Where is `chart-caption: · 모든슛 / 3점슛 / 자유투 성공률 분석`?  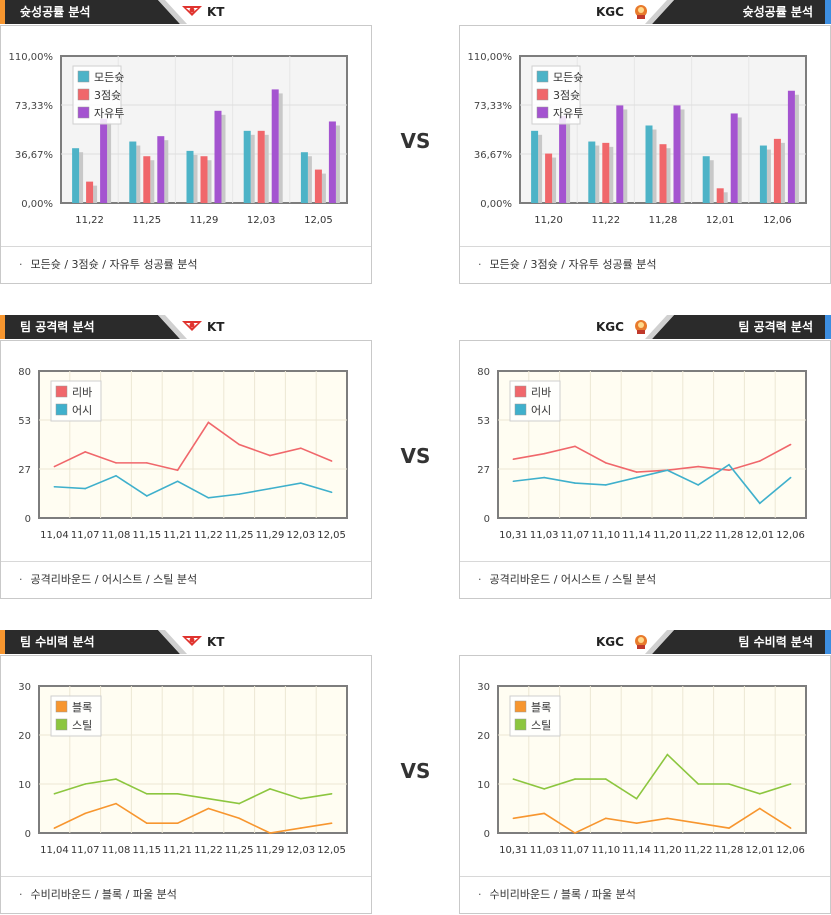
chart-caption: · 모든슛 / 3점슛 / 자유투 성공률 분석 is located at coordinates (645, 264).